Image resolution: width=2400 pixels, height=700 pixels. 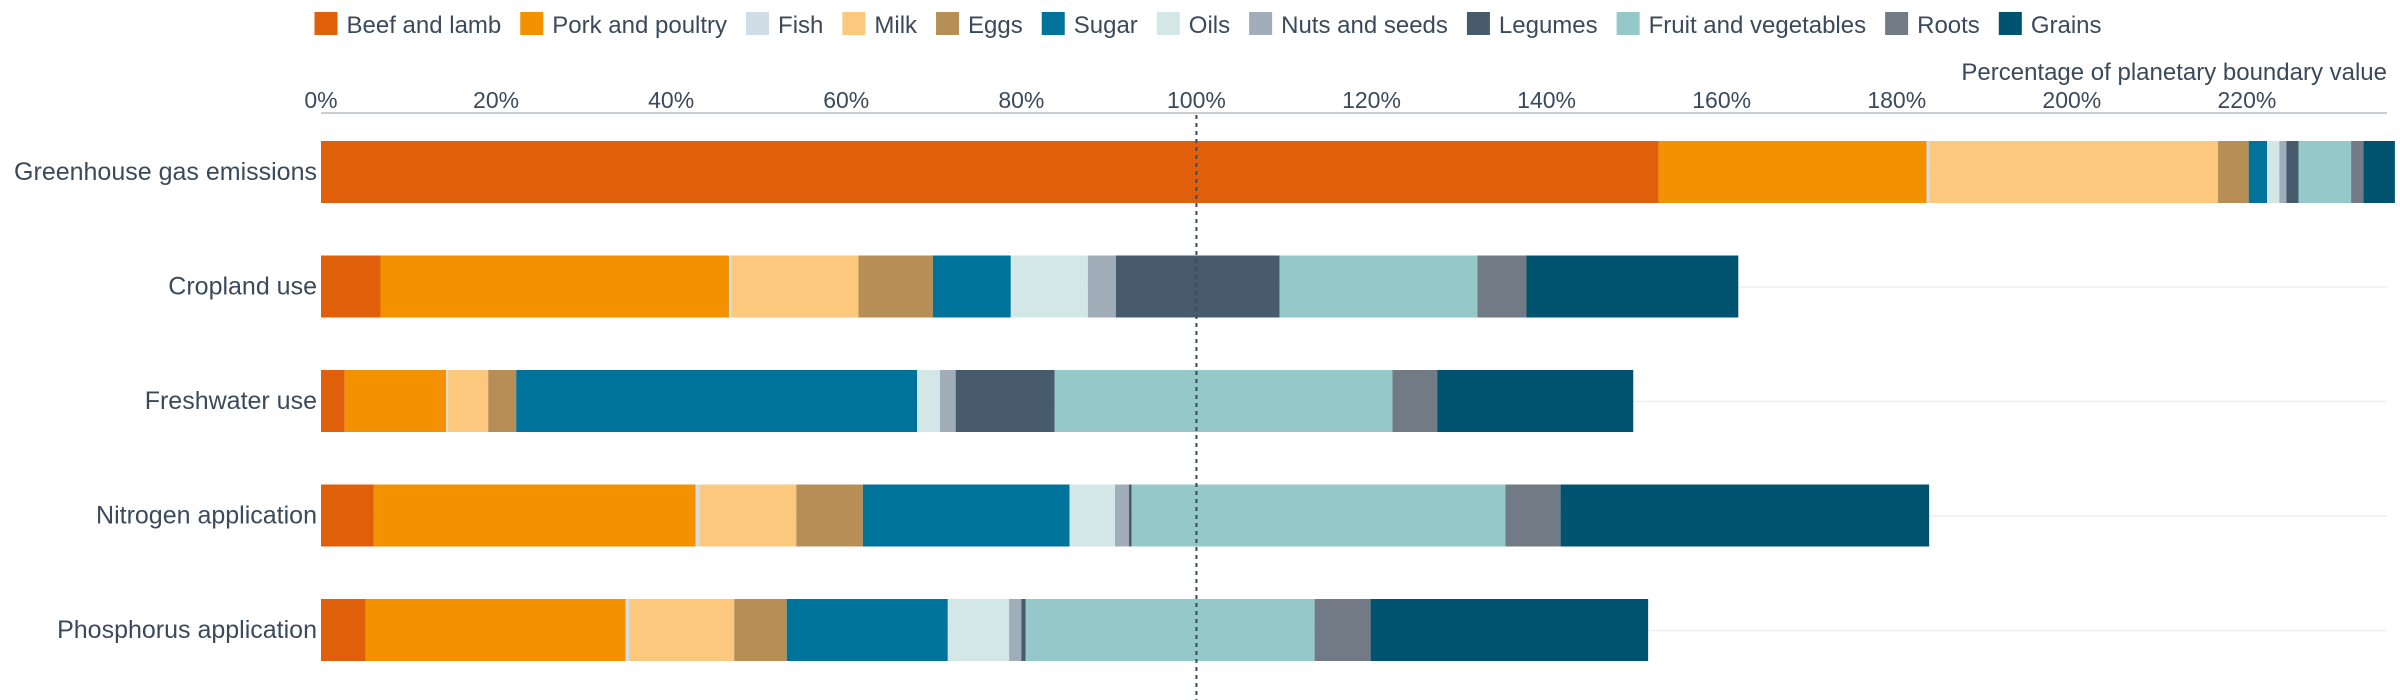 I want to click on bar-segment-cropland-use-legumes, so click(x=1197, y=286).